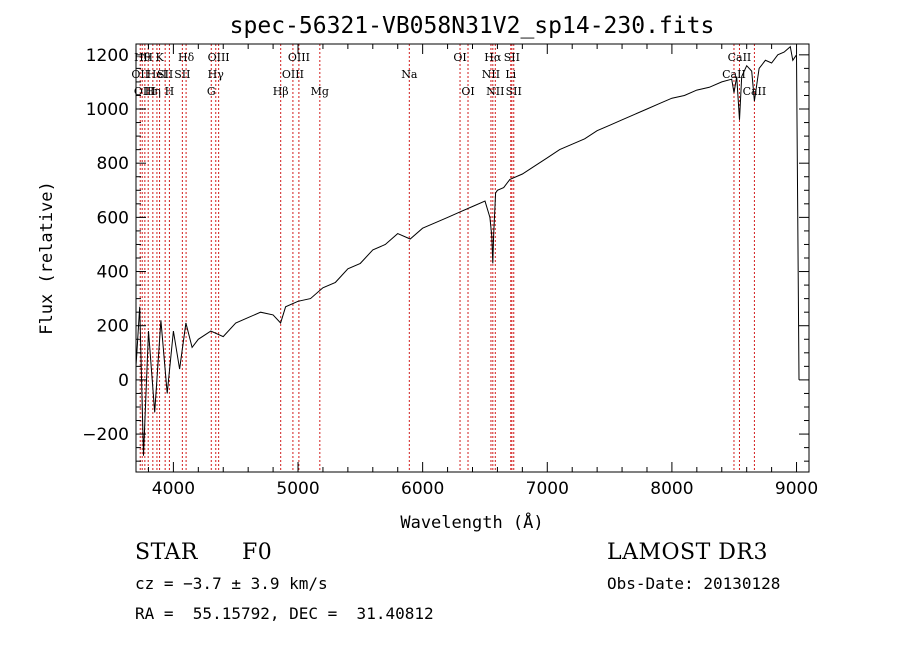 This screenshot has height=649, width=900. What do you see at coordinates (512, 57) in the screenshot?
I see `line-label-25: SII` at bounding box center [512, 57].